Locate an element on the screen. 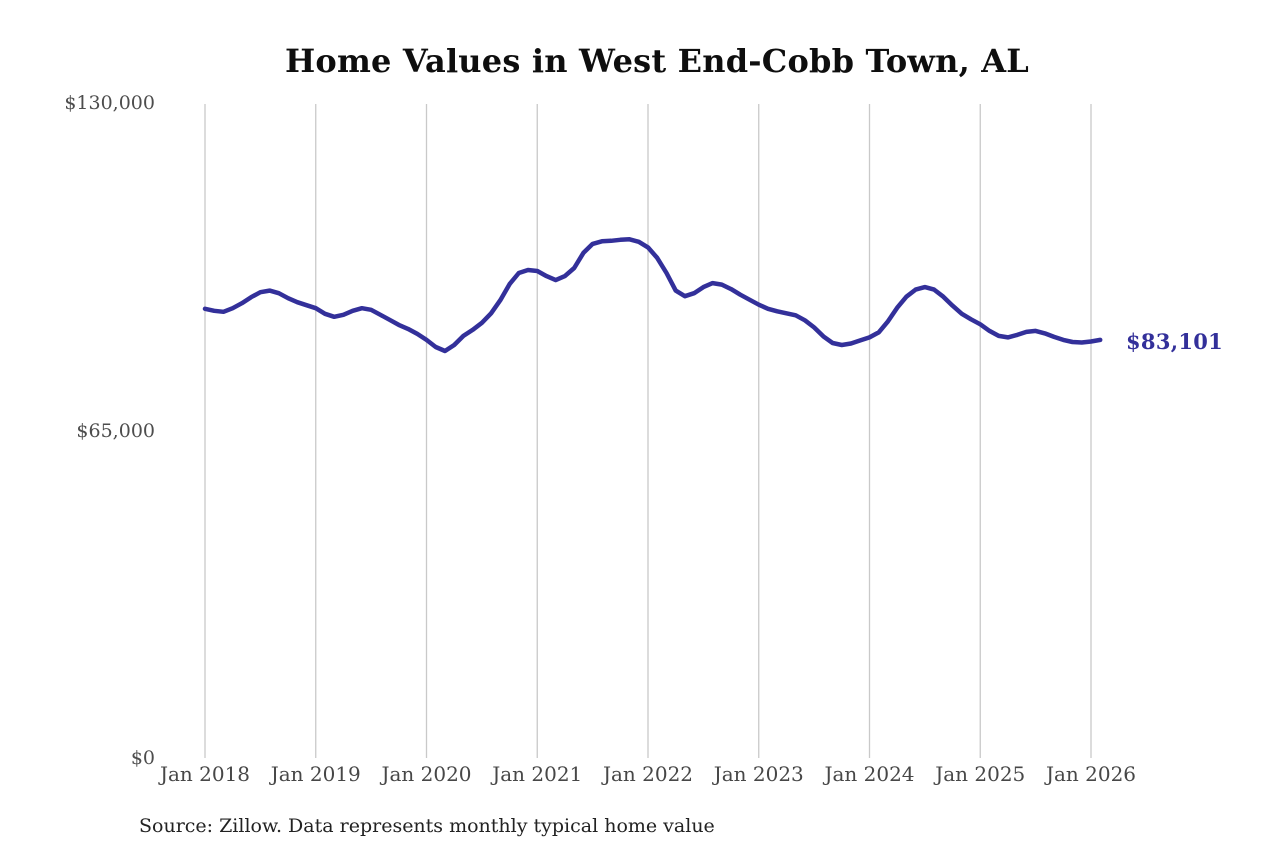 This screenshot has height=853, width=1280. x-axis-label: Jan 2024 is located at coordinates (869, 774).